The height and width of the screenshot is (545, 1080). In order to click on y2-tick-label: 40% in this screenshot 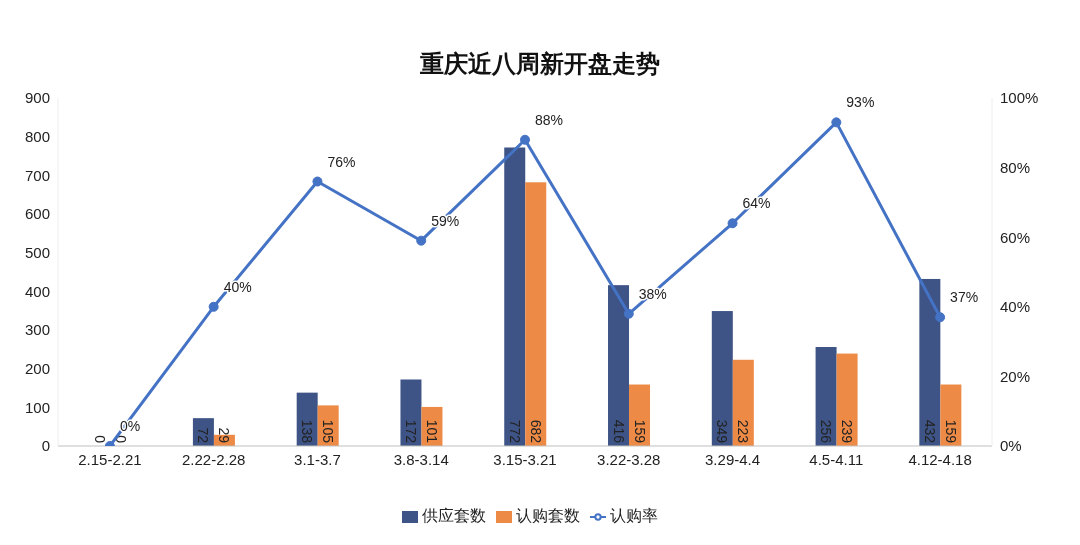, I will do `click(1015, 307)`.